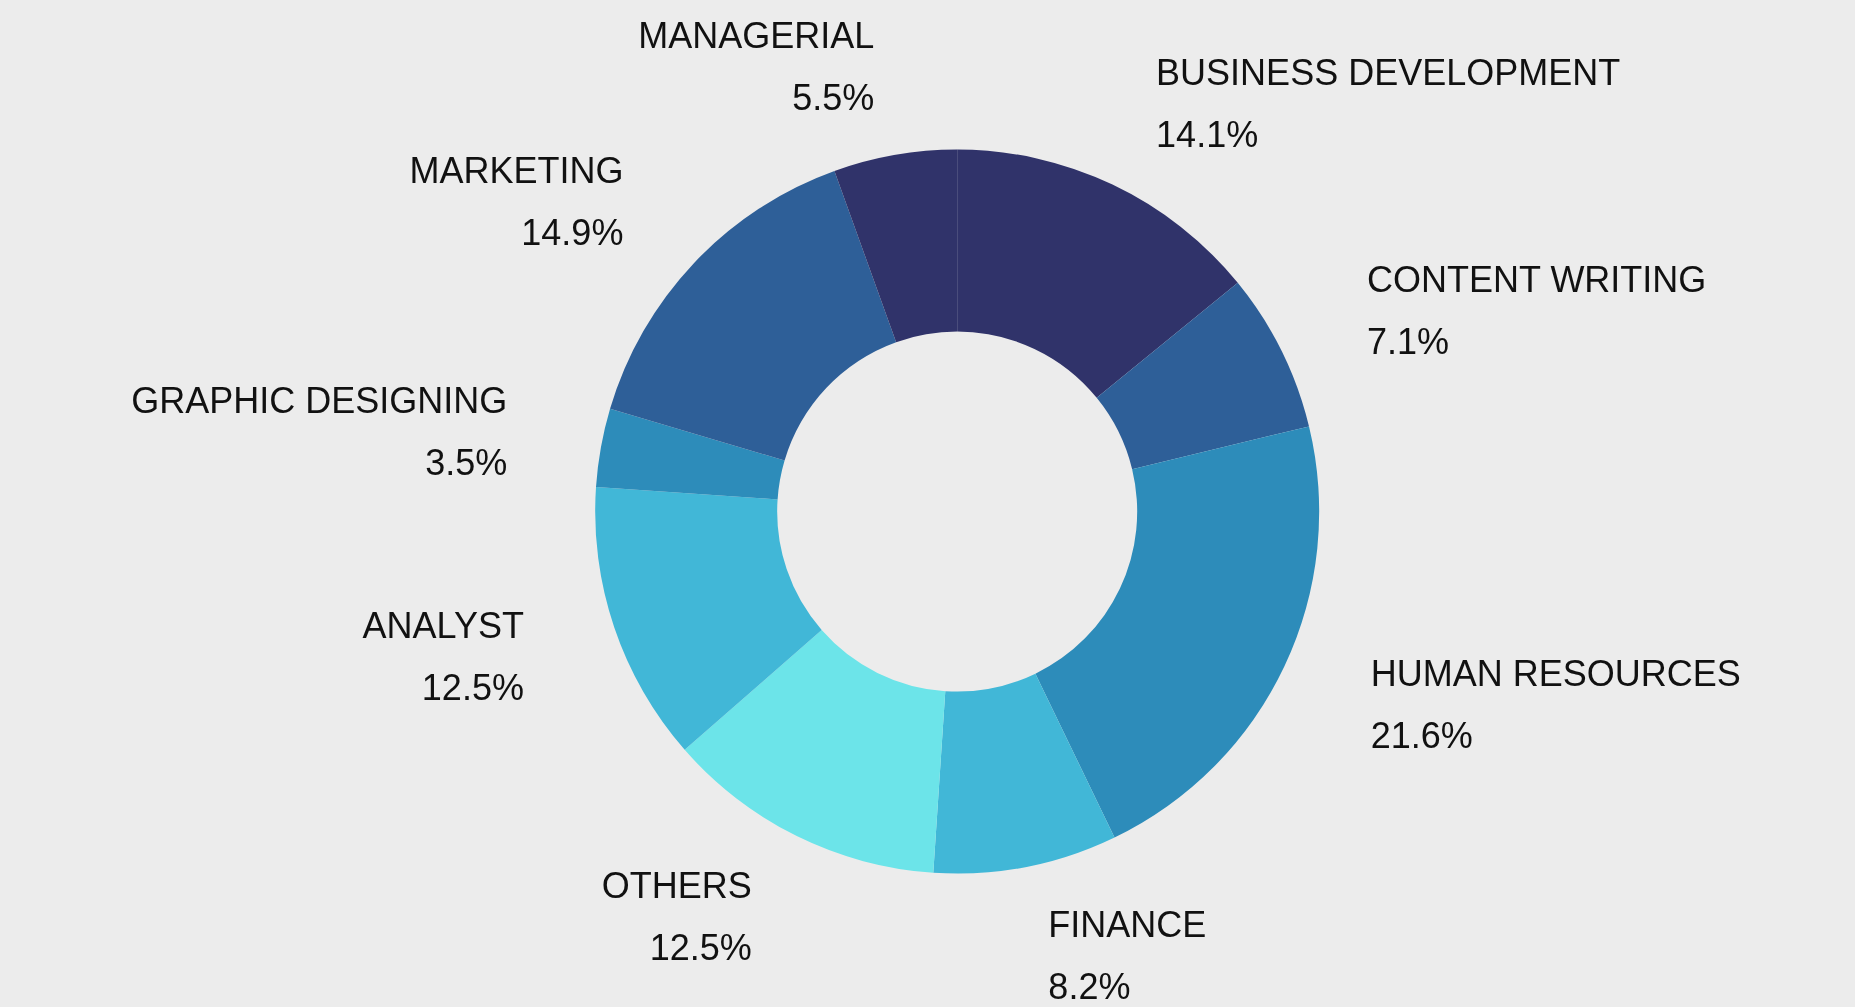 The height and width of the screenshot is (1007, 1855). I want to click on slice-label: HUMAN RESOURCES, so click(1555, 674).